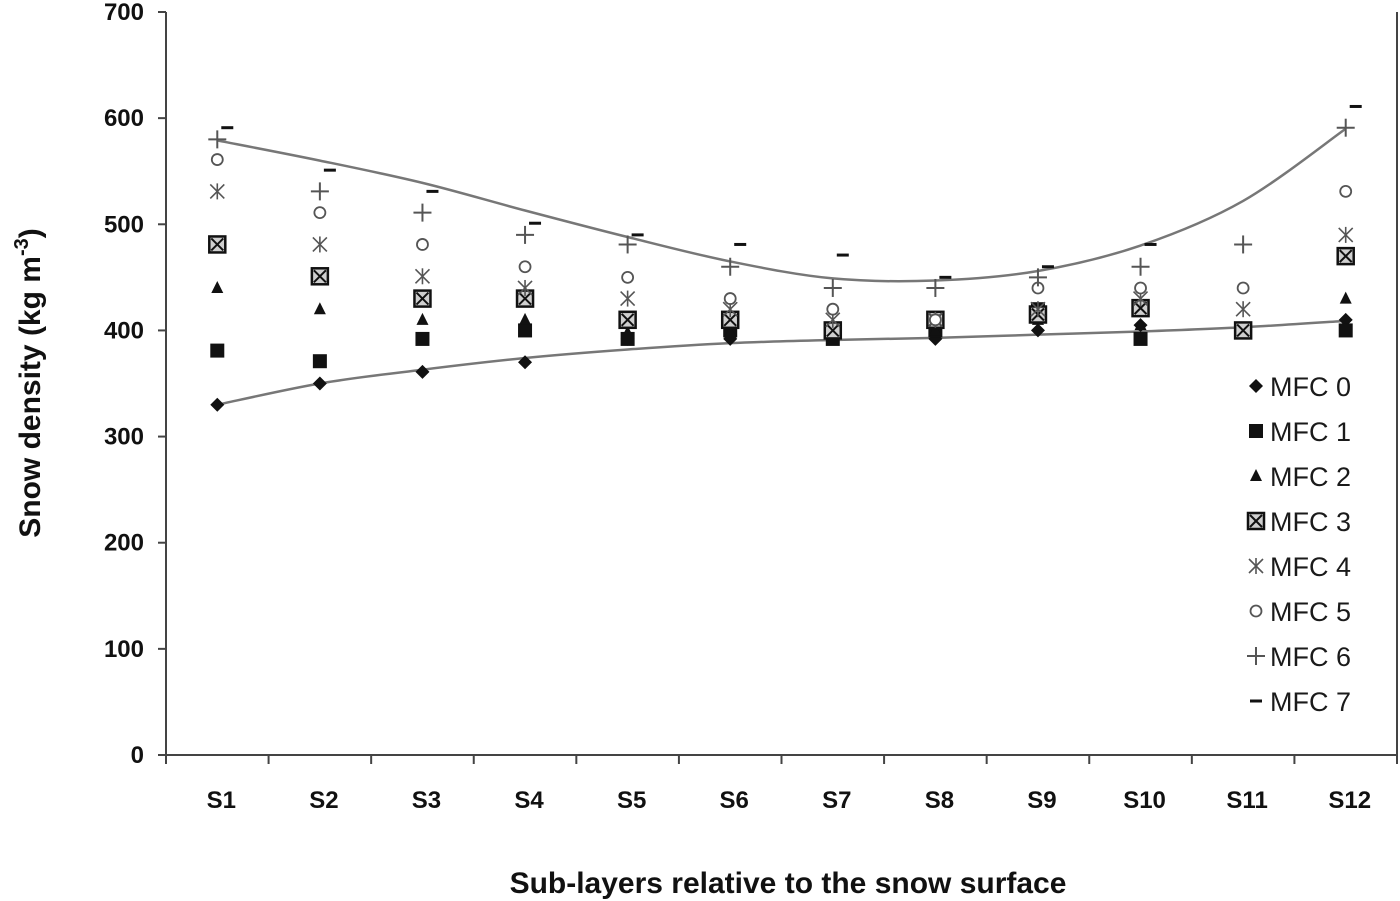  I want to click on x-axis-ticks: S1 S2 S3 S4 S5 S6 S7 S8 S9 S10 S11 S12, so click(781, 784).